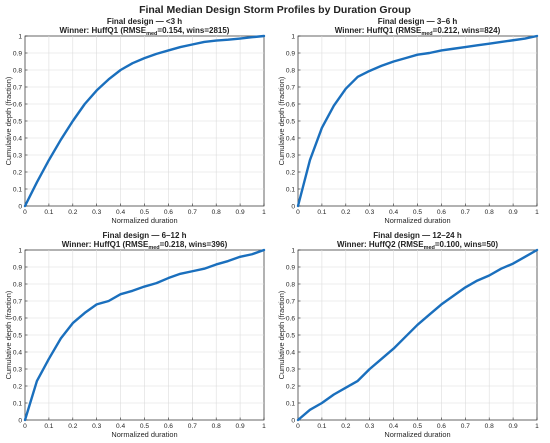 The image size is (550, 443). I want to click on subtitle-prefix: Winner: HuffQ2 (RMSE, so click(380, 244).